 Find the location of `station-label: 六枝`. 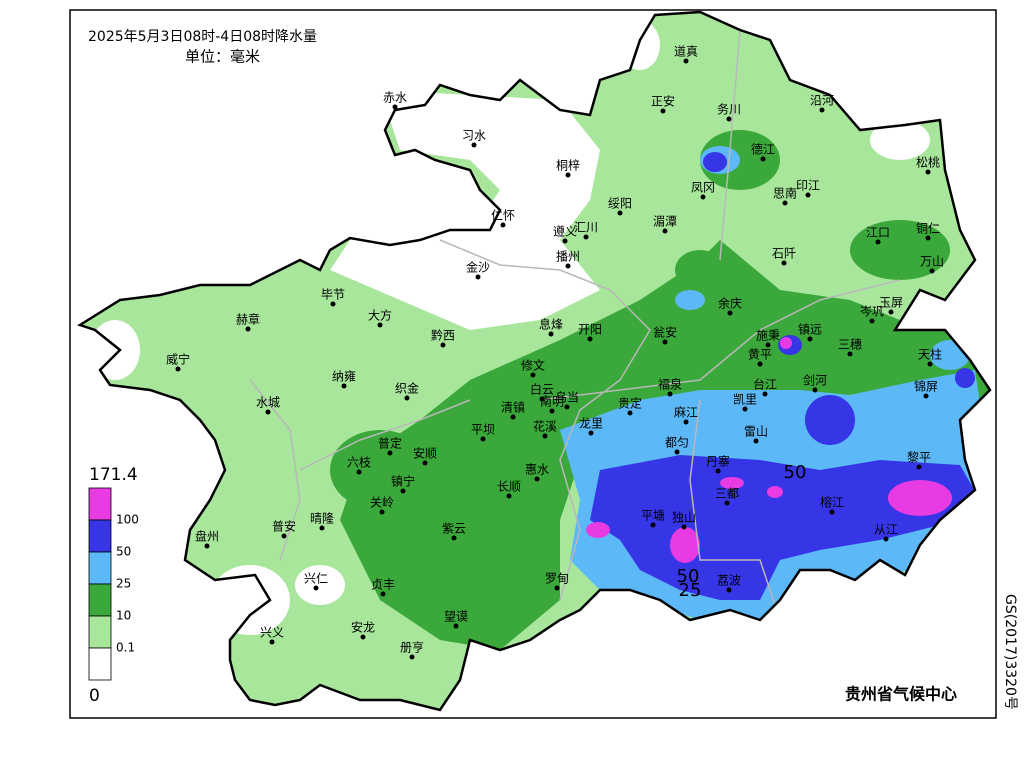

station-label: 六枝 is located at coordinates (359, 462).